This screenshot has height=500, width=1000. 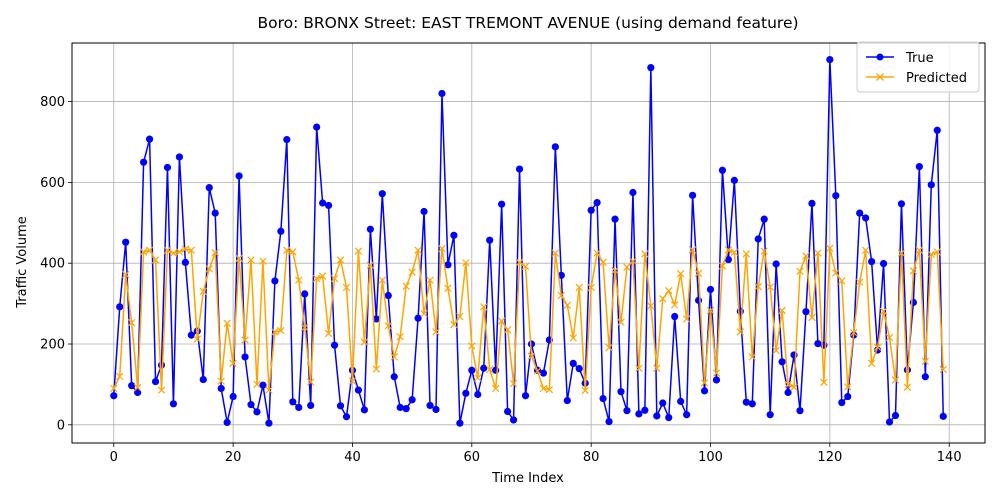 I want to click on x-tick-label: 0, so click(x=114, y=457).